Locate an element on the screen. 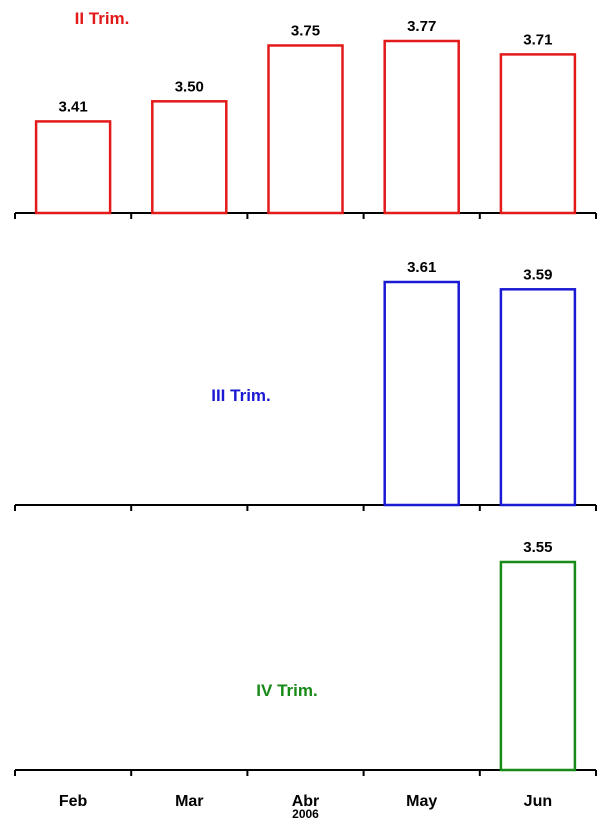 This screenshot has width=611, height=818. data-label: 3.71 is located at coordinates (537, 39).